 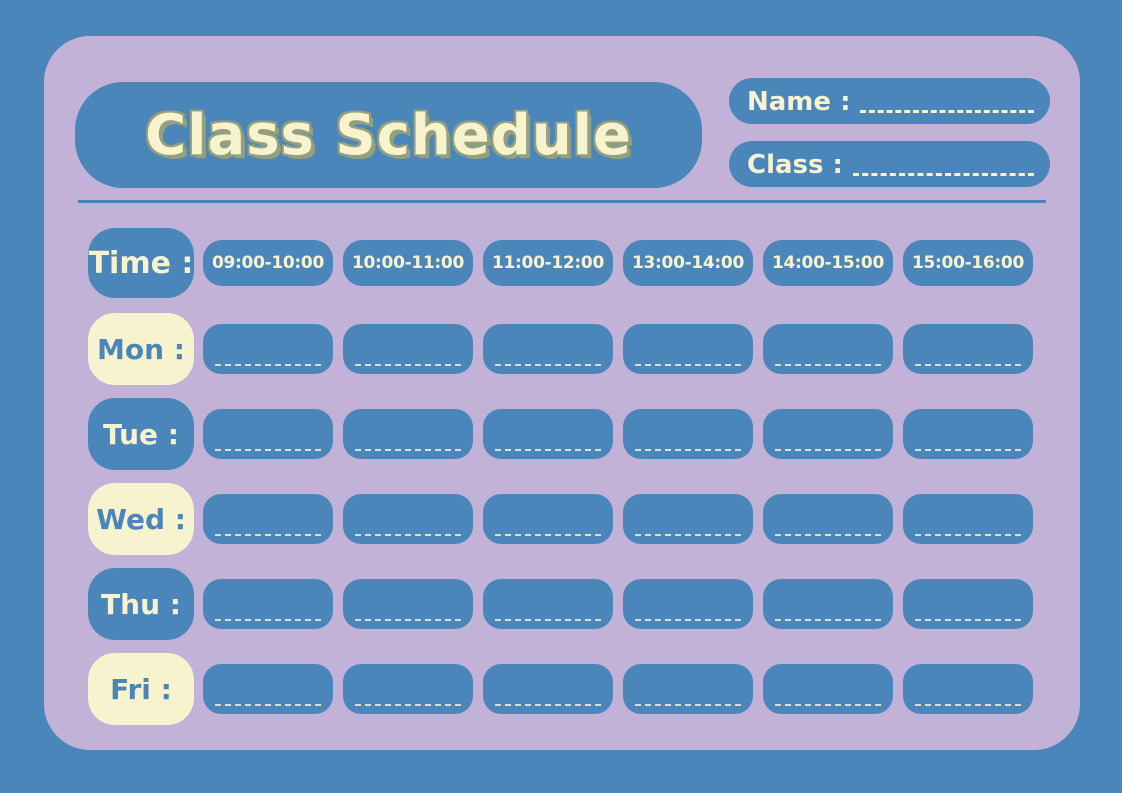 What do you see at coordinates (828, 263) in the screenshot?
I see `time-slot-4: 14:00-15:00` at bounding box center [828, 263].